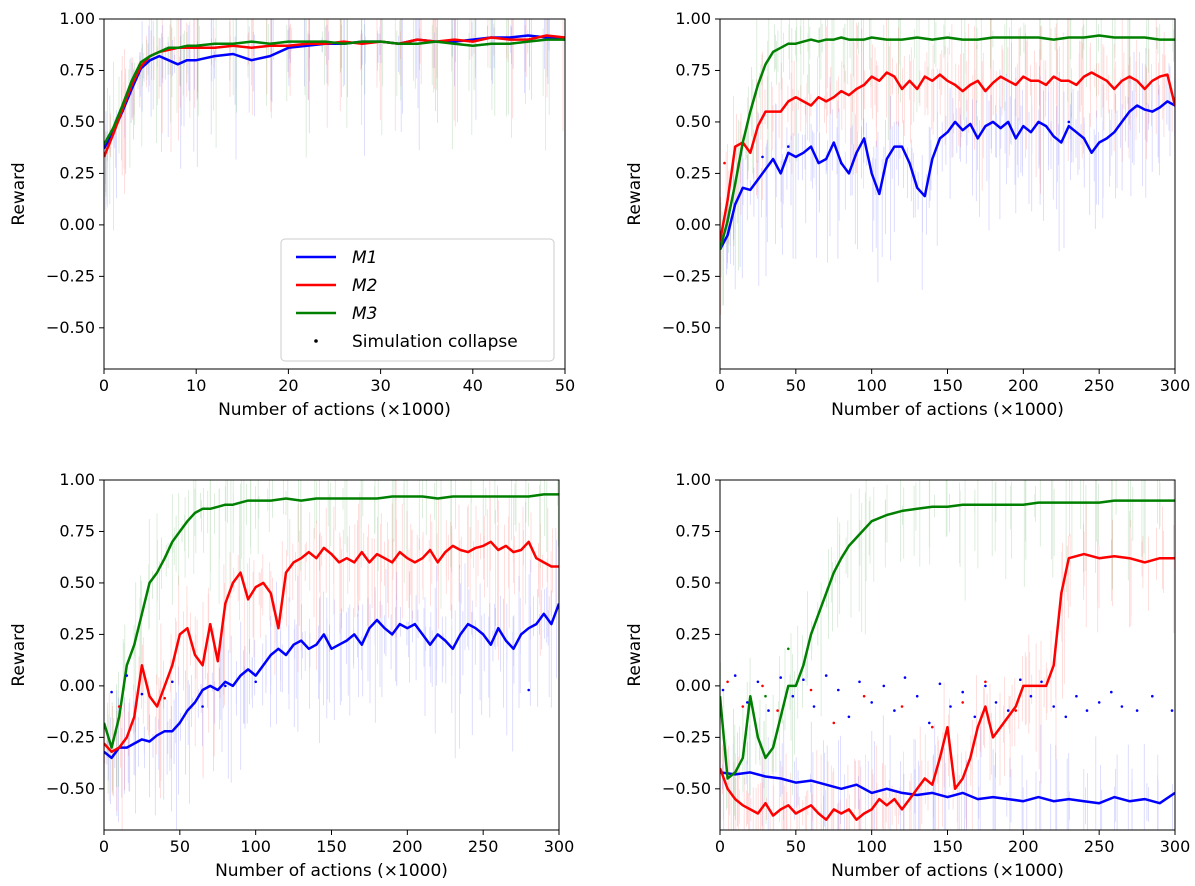  I want to click on y-tick-label: −0.50, so click(70, 788).